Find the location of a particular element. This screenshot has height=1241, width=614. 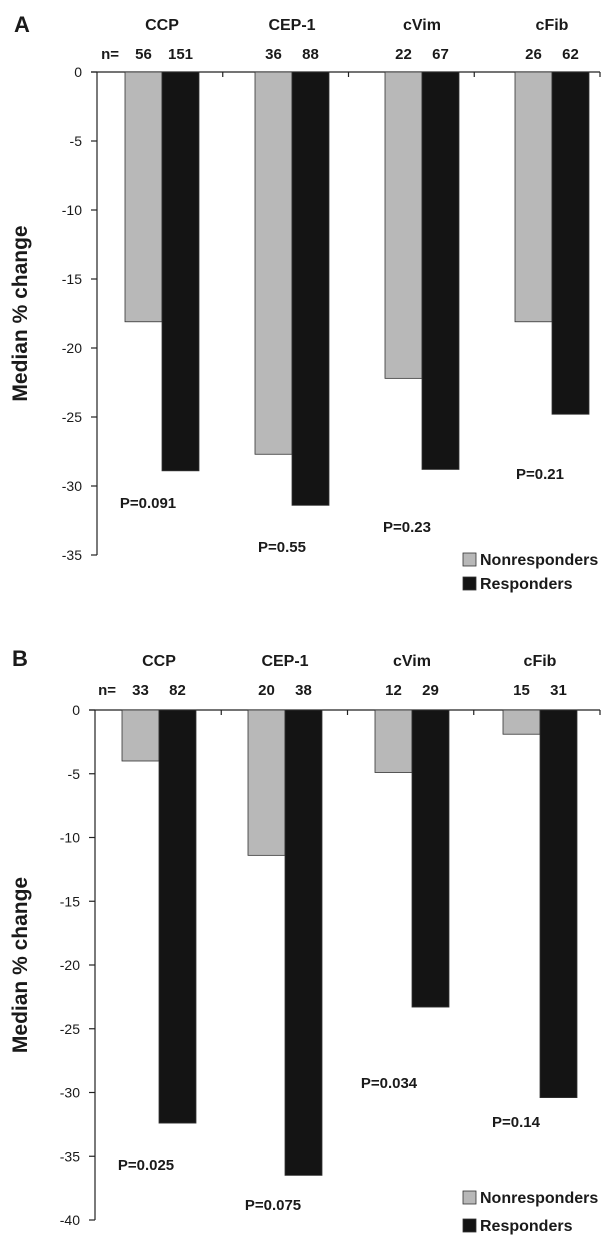

n-count: 29 is located at coordinates (430, 690).